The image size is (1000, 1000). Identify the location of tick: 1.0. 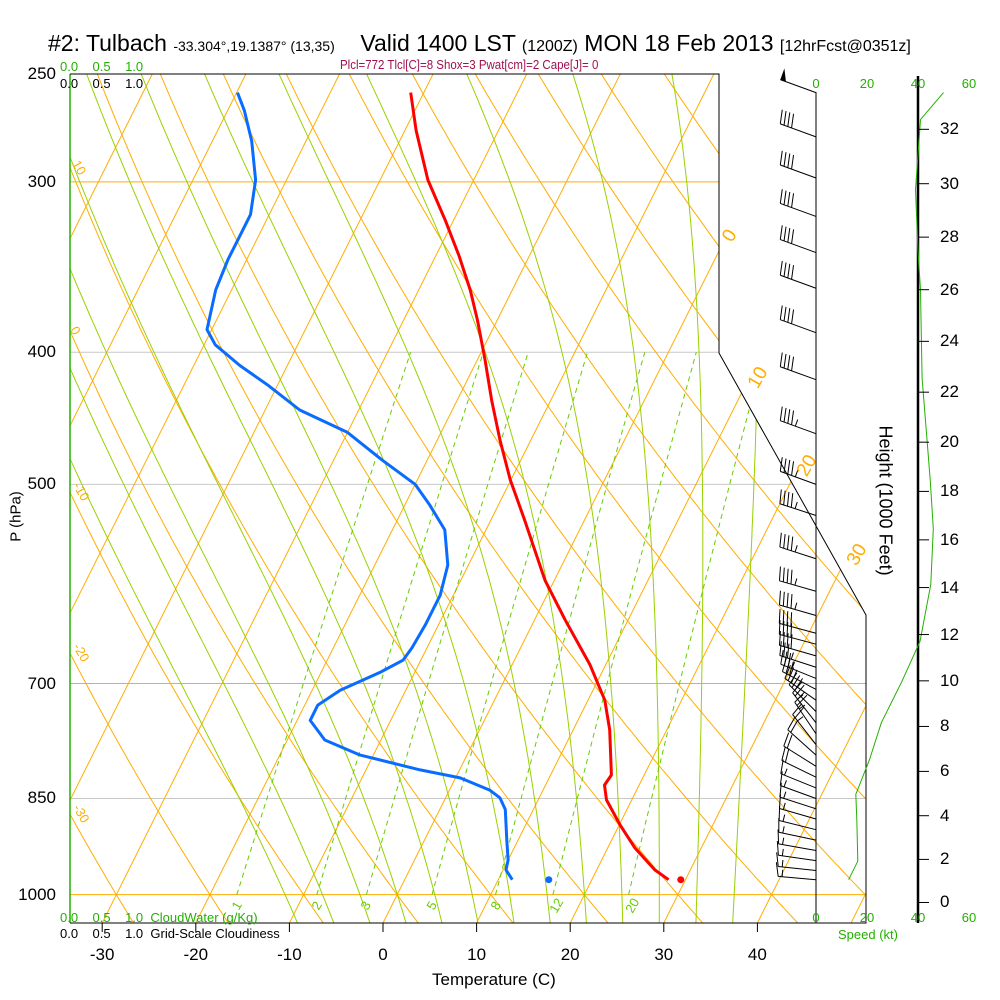
(134, 66).